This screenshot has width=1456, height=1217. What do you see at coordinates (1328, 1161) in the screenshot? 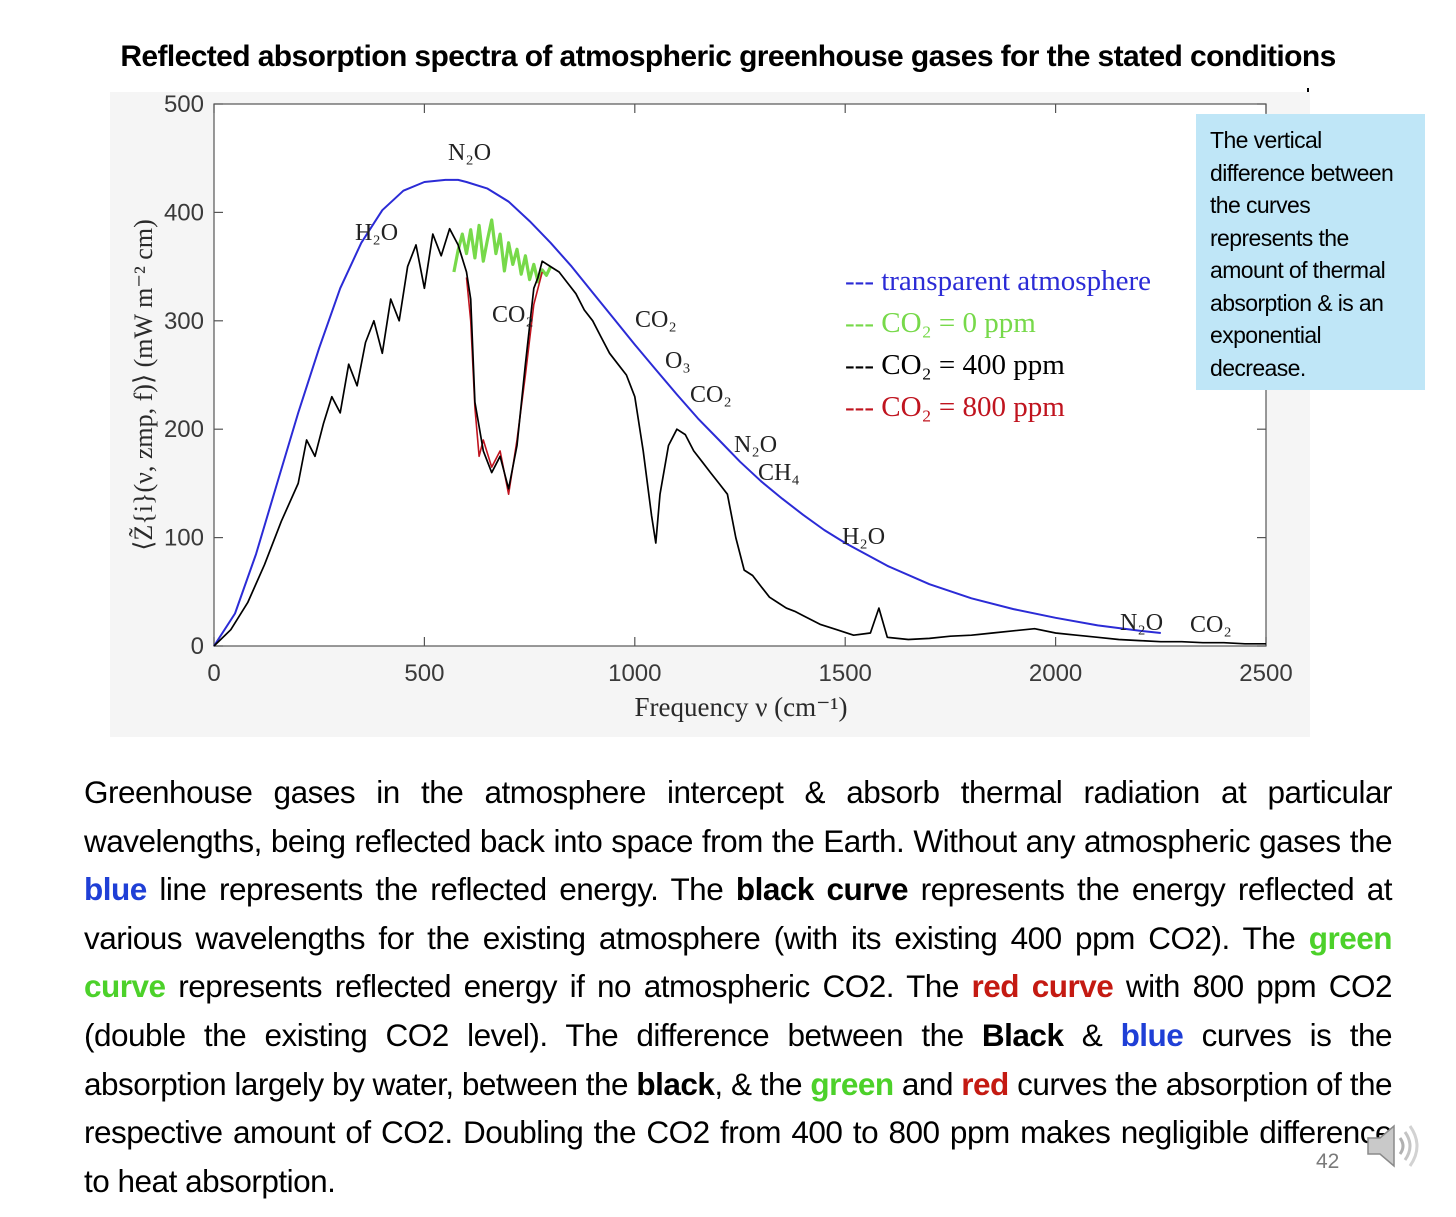
I see `page-number: 42` at bounding box center [1328, 1161].